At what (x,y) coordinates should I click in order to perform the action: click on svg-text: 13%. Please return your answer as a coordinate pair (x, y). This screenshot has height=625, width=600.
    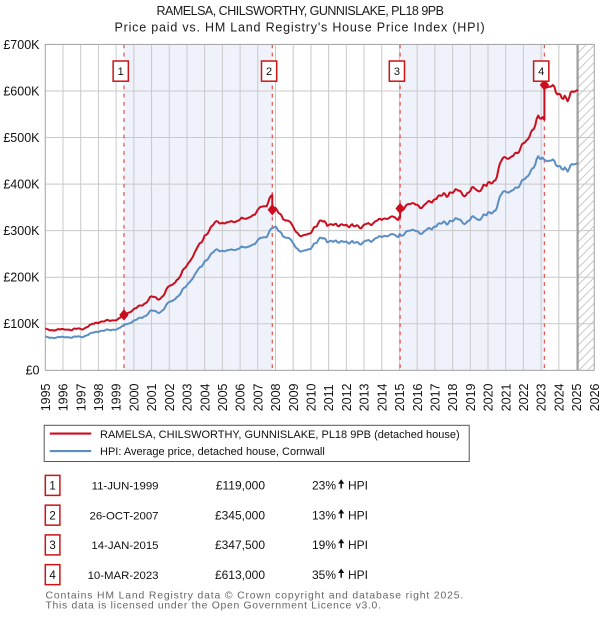
    Looking at the image, I should click on (324, 515).